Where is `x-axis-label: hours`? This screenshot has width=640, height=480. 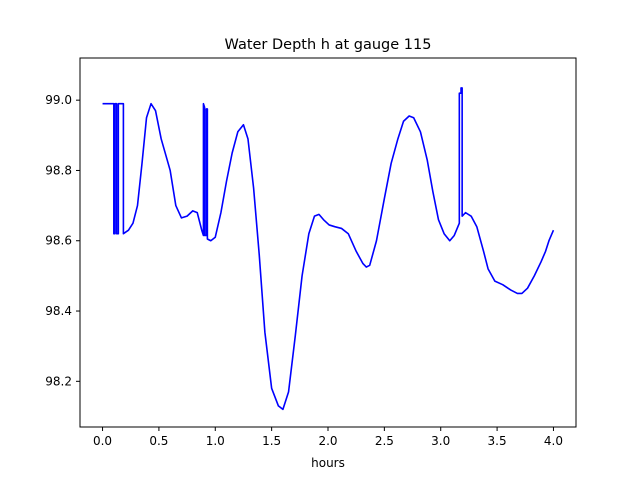 x-axis-label: hours is located at coordinates (328, 463).